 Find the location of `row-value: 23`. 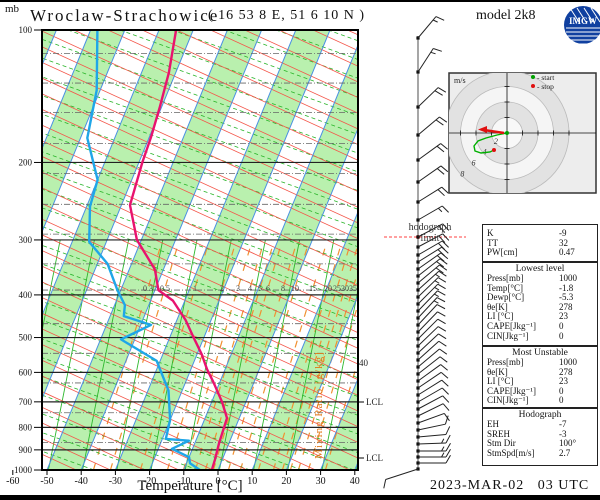

row-value: 23 is located at coordinates (563, 316).